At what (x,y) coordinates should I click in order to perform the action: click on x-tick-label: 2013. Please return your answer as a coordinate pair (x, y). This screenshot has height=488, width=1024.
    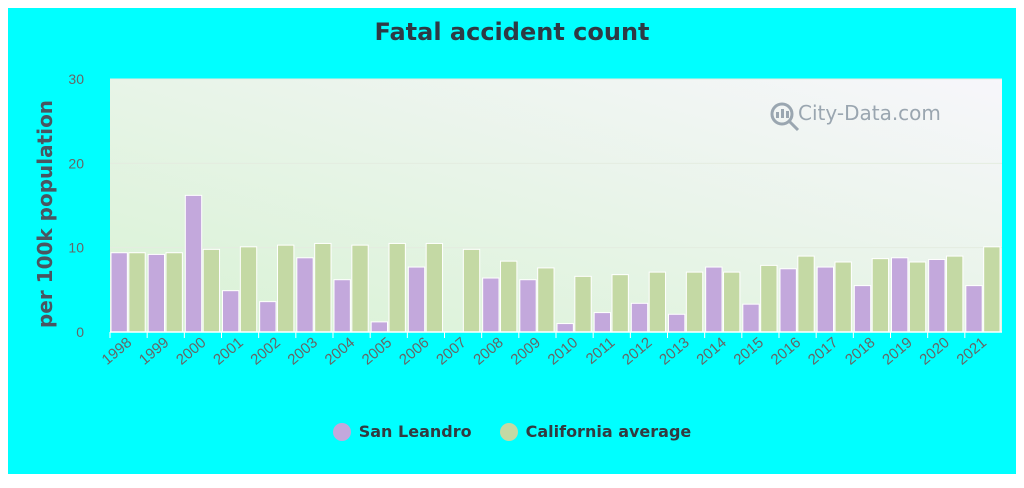
    Looking at the image, I should click on (674, 351).